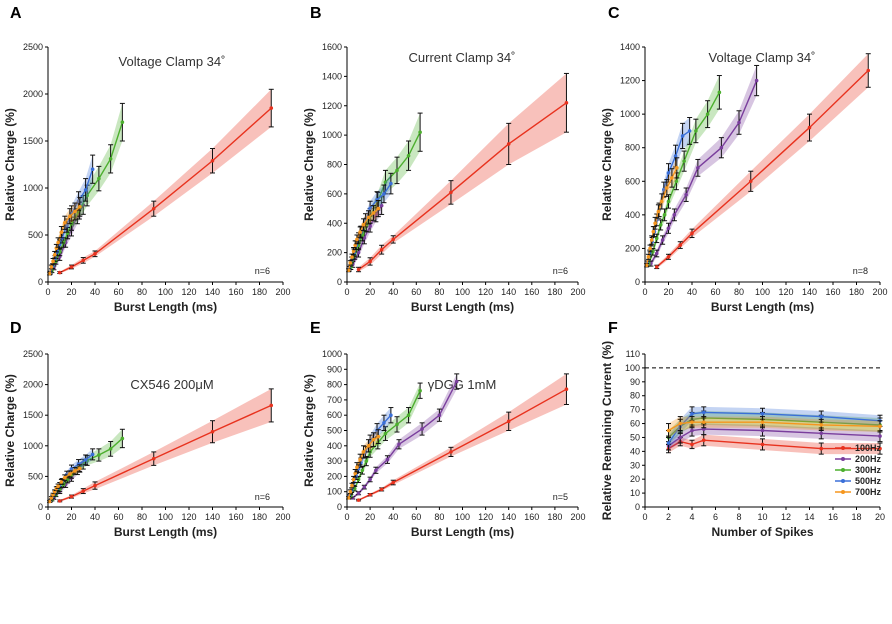  I want to click on legend-entry: 500Hz, so click(868, 481).